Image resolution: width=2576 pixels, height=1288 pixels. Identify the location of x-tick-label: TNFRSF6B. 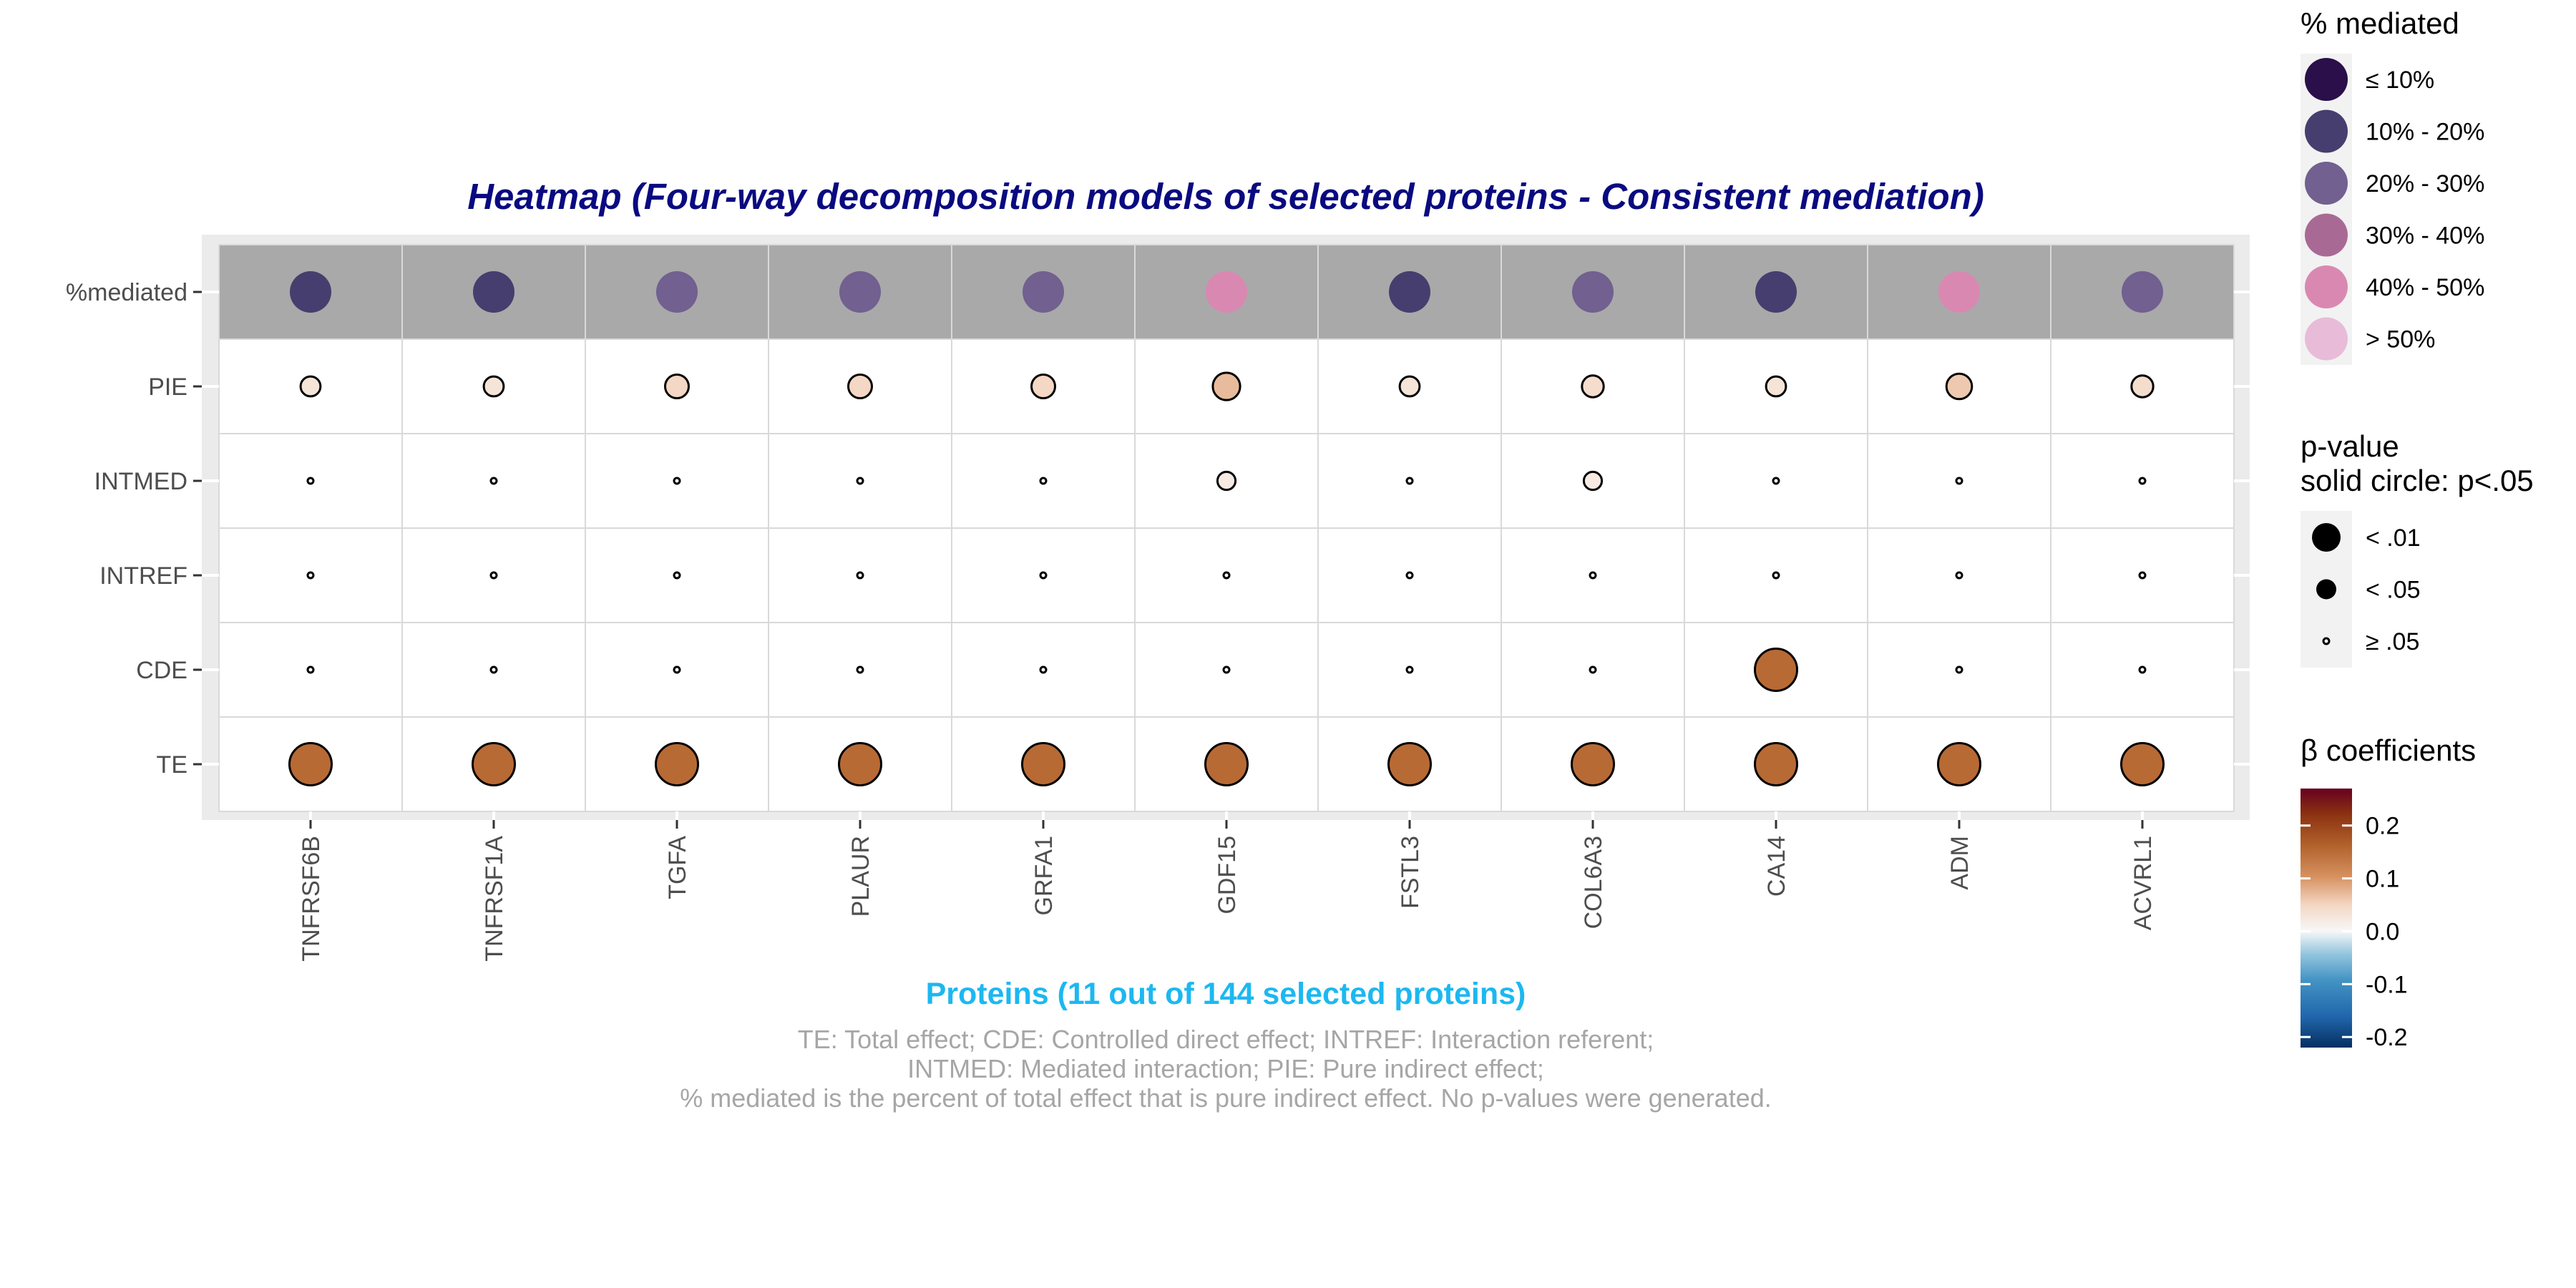
(311, 899).